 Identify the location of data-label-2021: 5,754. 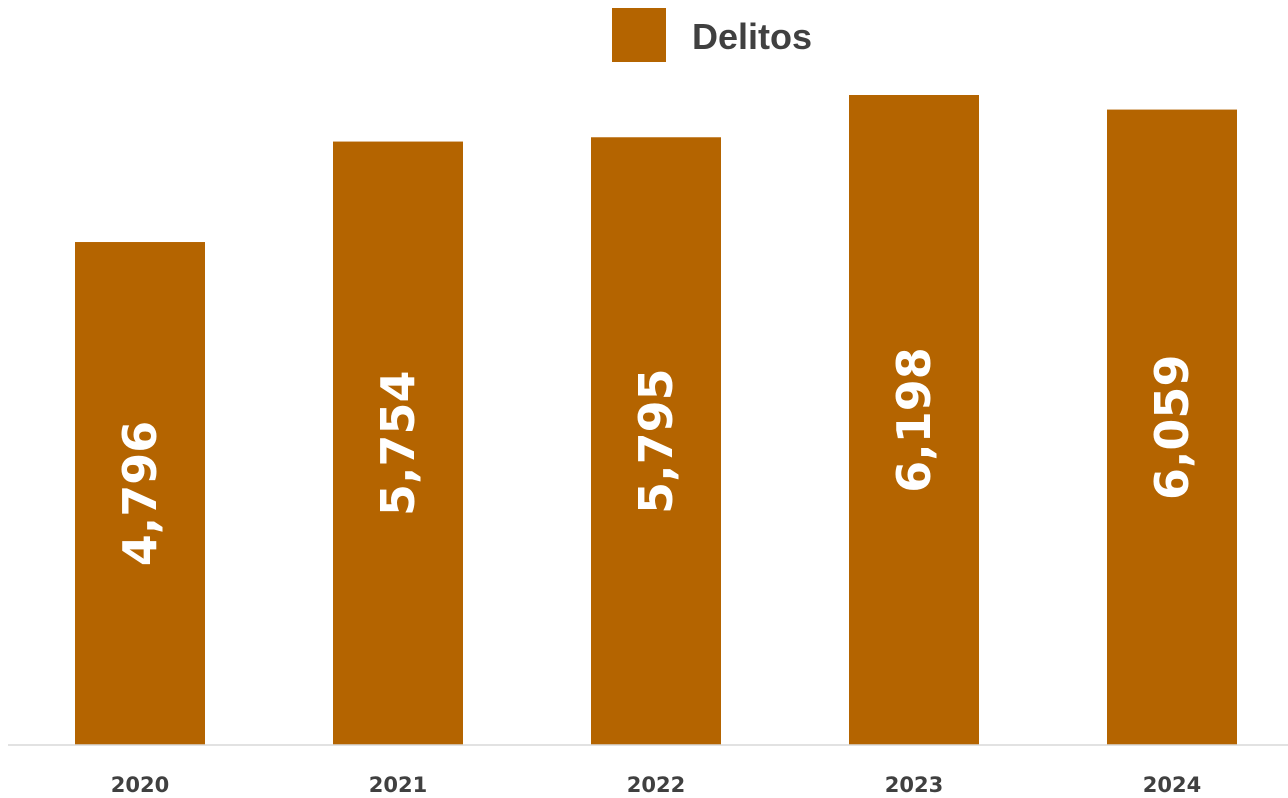
(398, 444).